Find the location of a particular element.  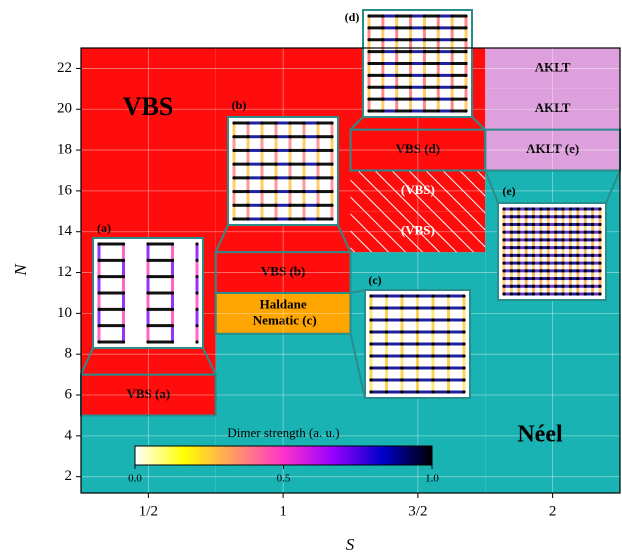

phase-region is located at coordinates (148, 395).